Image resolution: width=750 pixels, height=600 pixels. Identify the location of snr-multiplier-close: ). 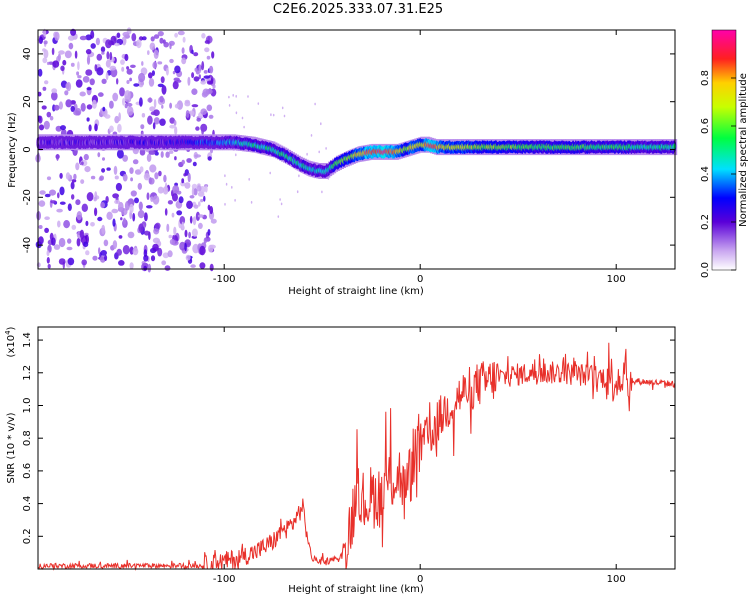
(11, 328).